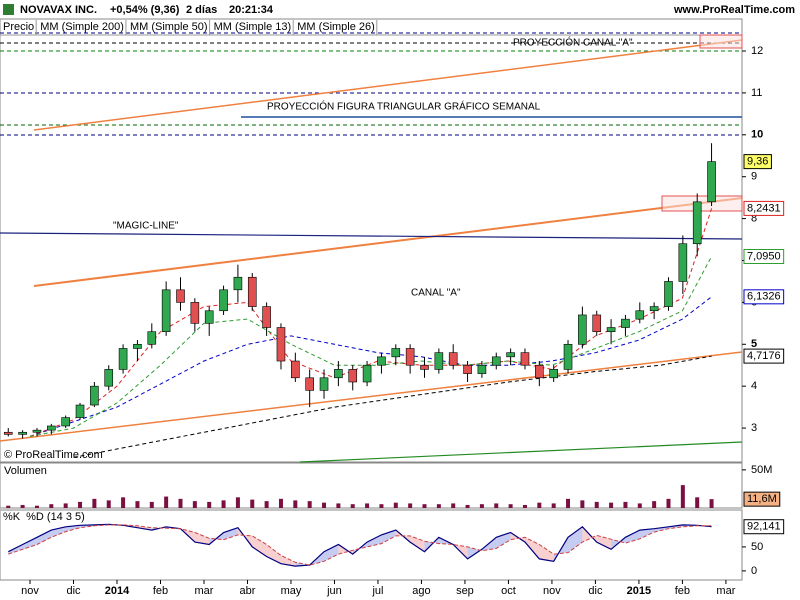  I want to click on stochastic-line, so click(360, 545).